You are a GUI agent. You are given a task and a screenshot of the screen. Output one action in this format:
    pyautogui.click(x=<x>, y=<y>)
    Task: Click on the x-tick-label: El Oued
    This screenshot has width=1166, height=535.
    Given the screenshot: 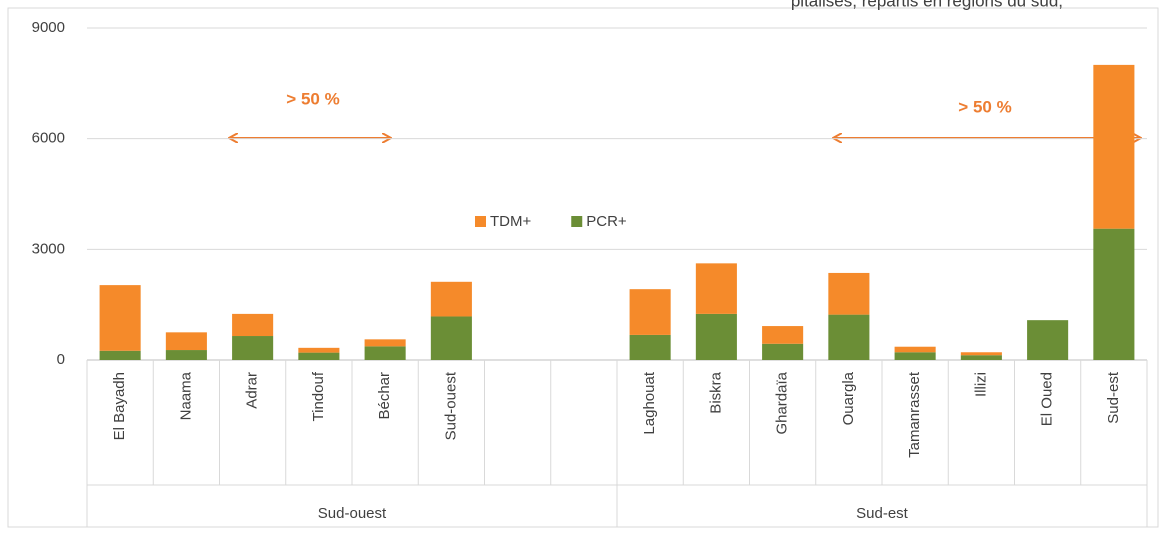 What is the action you would take?
    pyautogui.click(x=1047, y=399)
    